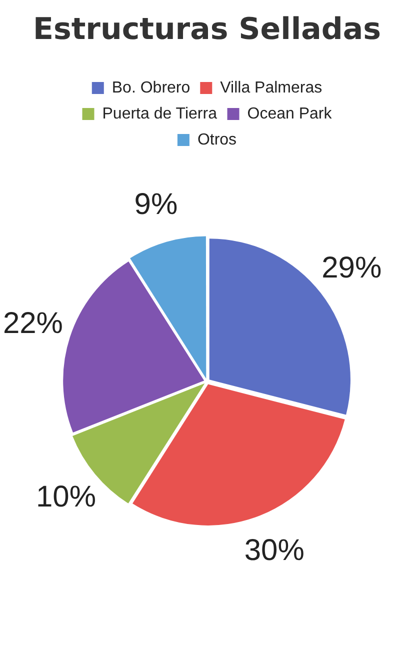 The image size is (414, 660). I want to click on chart-title: Estructuras Selladas, so click(207, 29).